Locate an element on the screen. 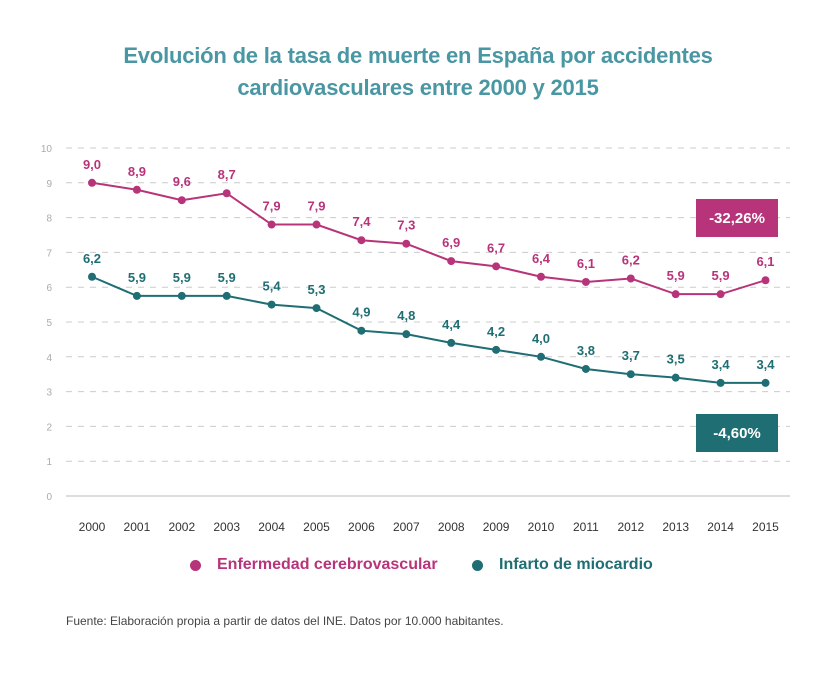  y-tick-label: 5 is located at coordinates (49, 323).